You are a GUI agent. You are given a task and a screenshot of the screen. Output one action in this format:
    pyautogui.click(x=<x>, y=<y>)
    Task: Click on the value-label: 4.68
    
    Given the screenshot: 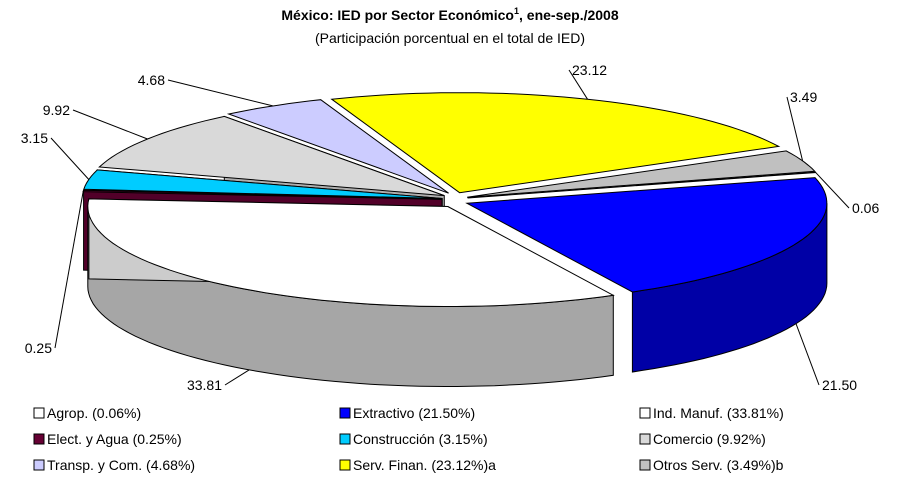 What is the action you would take?
    pyautogui.click(x=151, y=80)
    